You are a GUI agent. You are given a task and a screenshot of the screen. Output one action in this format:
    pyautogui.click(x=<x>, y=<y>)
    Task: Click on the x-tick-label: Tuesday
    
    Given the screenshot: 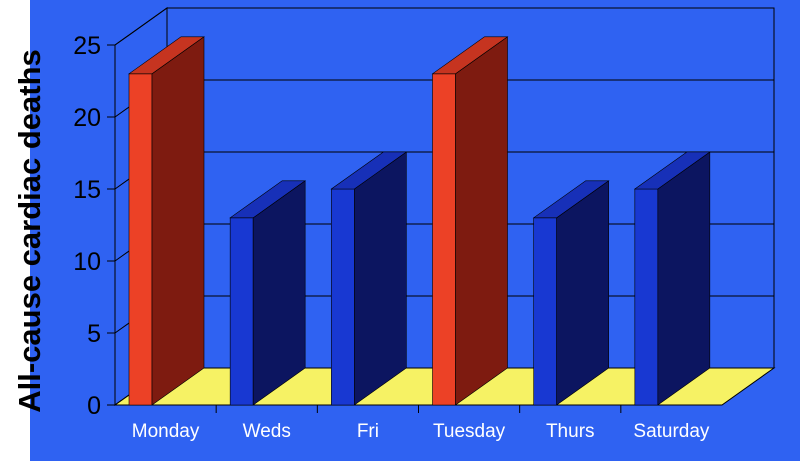 What is the action you would take?
    pyautogui.click(x=469, y=431)
    